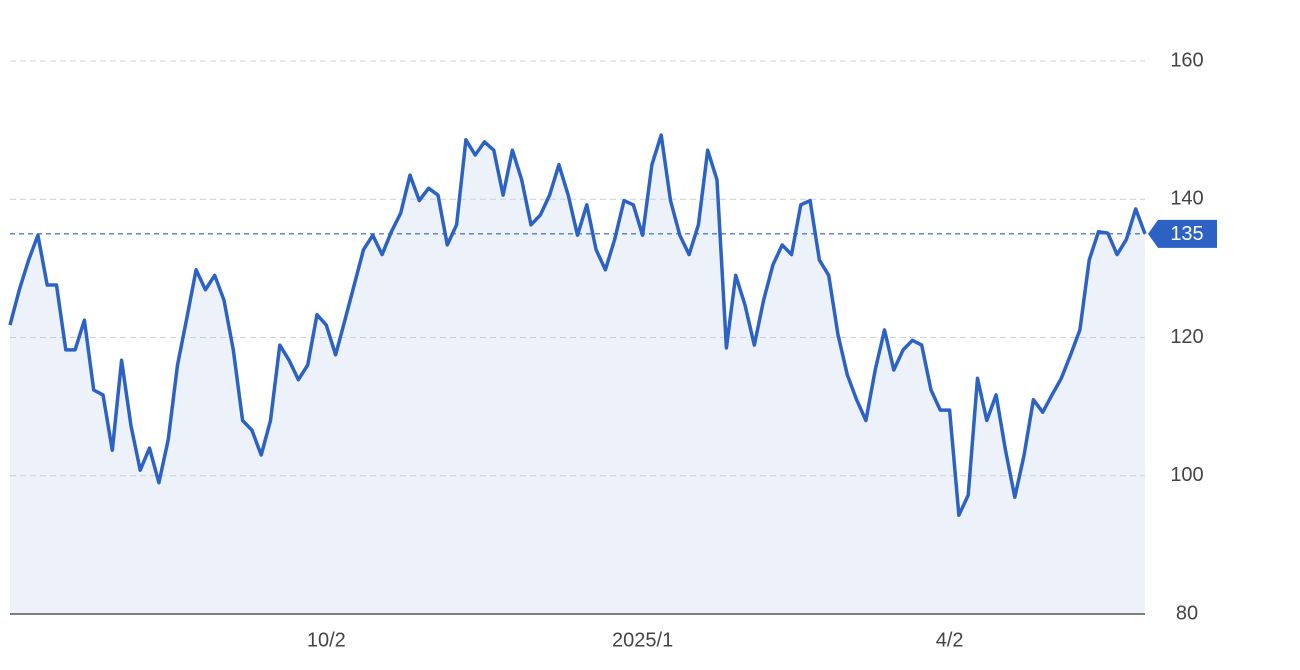 The width and height of the screenshot is (1300, 670). What do you see at coordinates (326, 640) in the screenshot?
I see `x-tick-label: 10/2` at bounding box center [326, 640].